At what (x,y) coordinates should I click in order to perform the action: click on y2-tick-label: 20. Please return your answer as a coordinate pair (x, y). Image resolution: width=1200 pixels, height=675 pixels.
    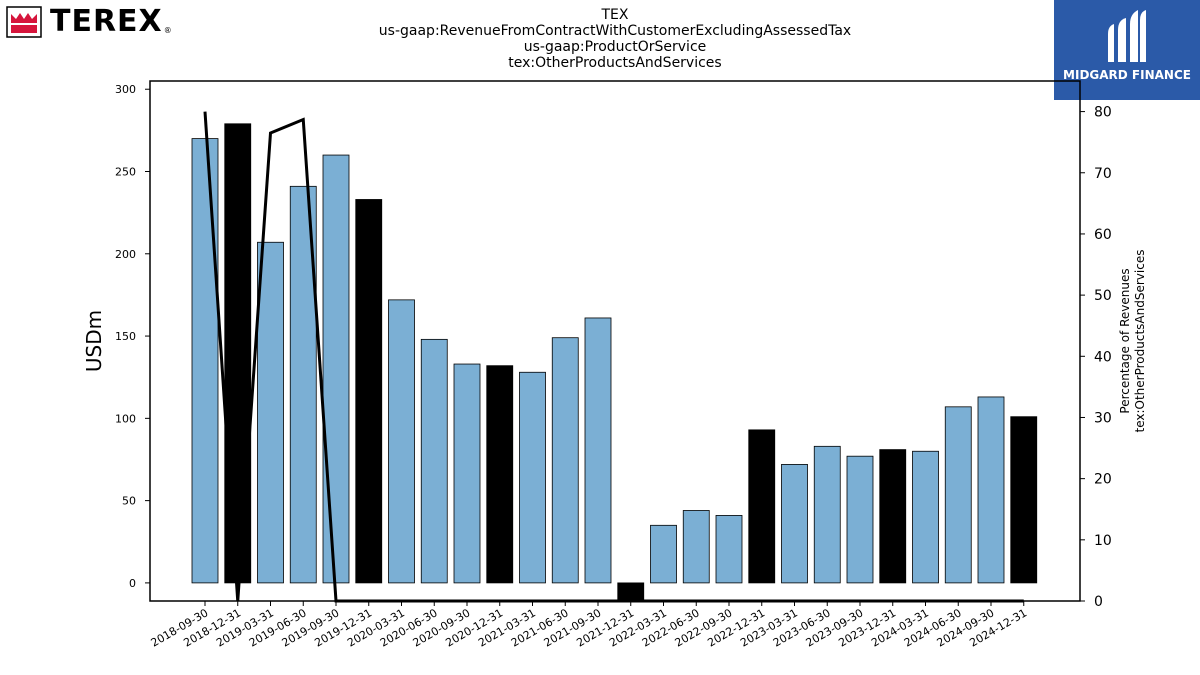
    Looking at the image, I should click on (1103, 480).